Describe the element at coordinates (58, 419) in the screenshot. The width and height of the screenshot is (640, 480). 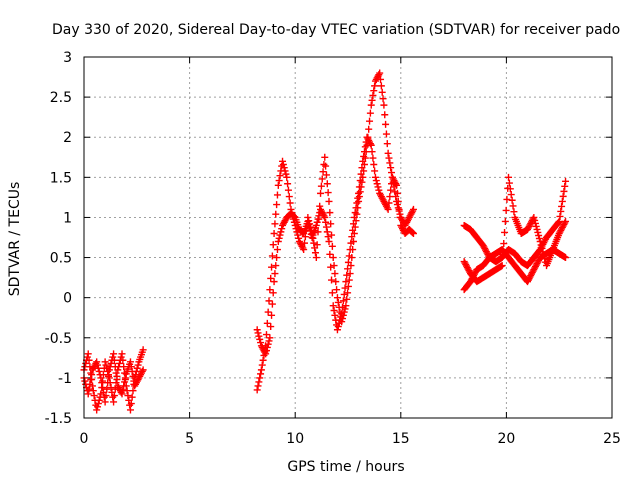
I see `y-tick-label: -1.5` at that location.